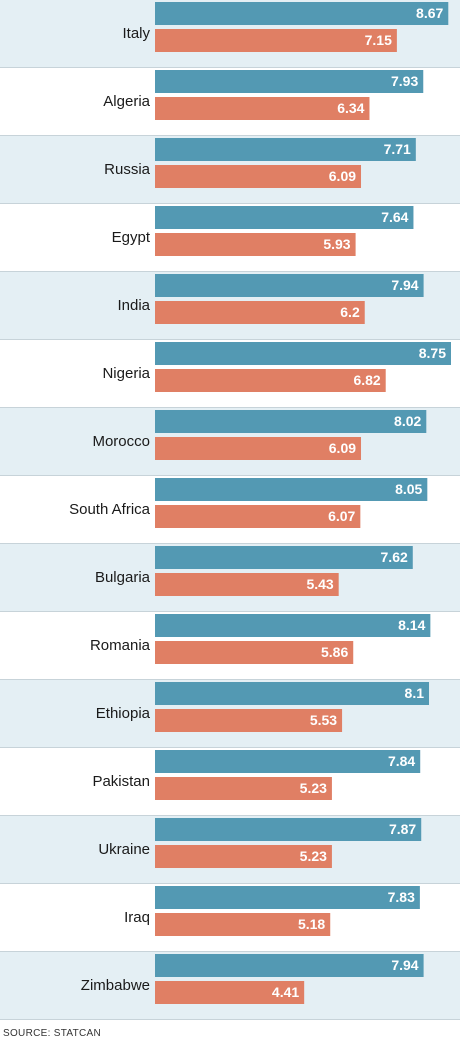 This screenshot has height=1044, width=460. Describe the element at coordinates (121, 781) in the screenshot. I see `country-label: Pakistan` at that location.